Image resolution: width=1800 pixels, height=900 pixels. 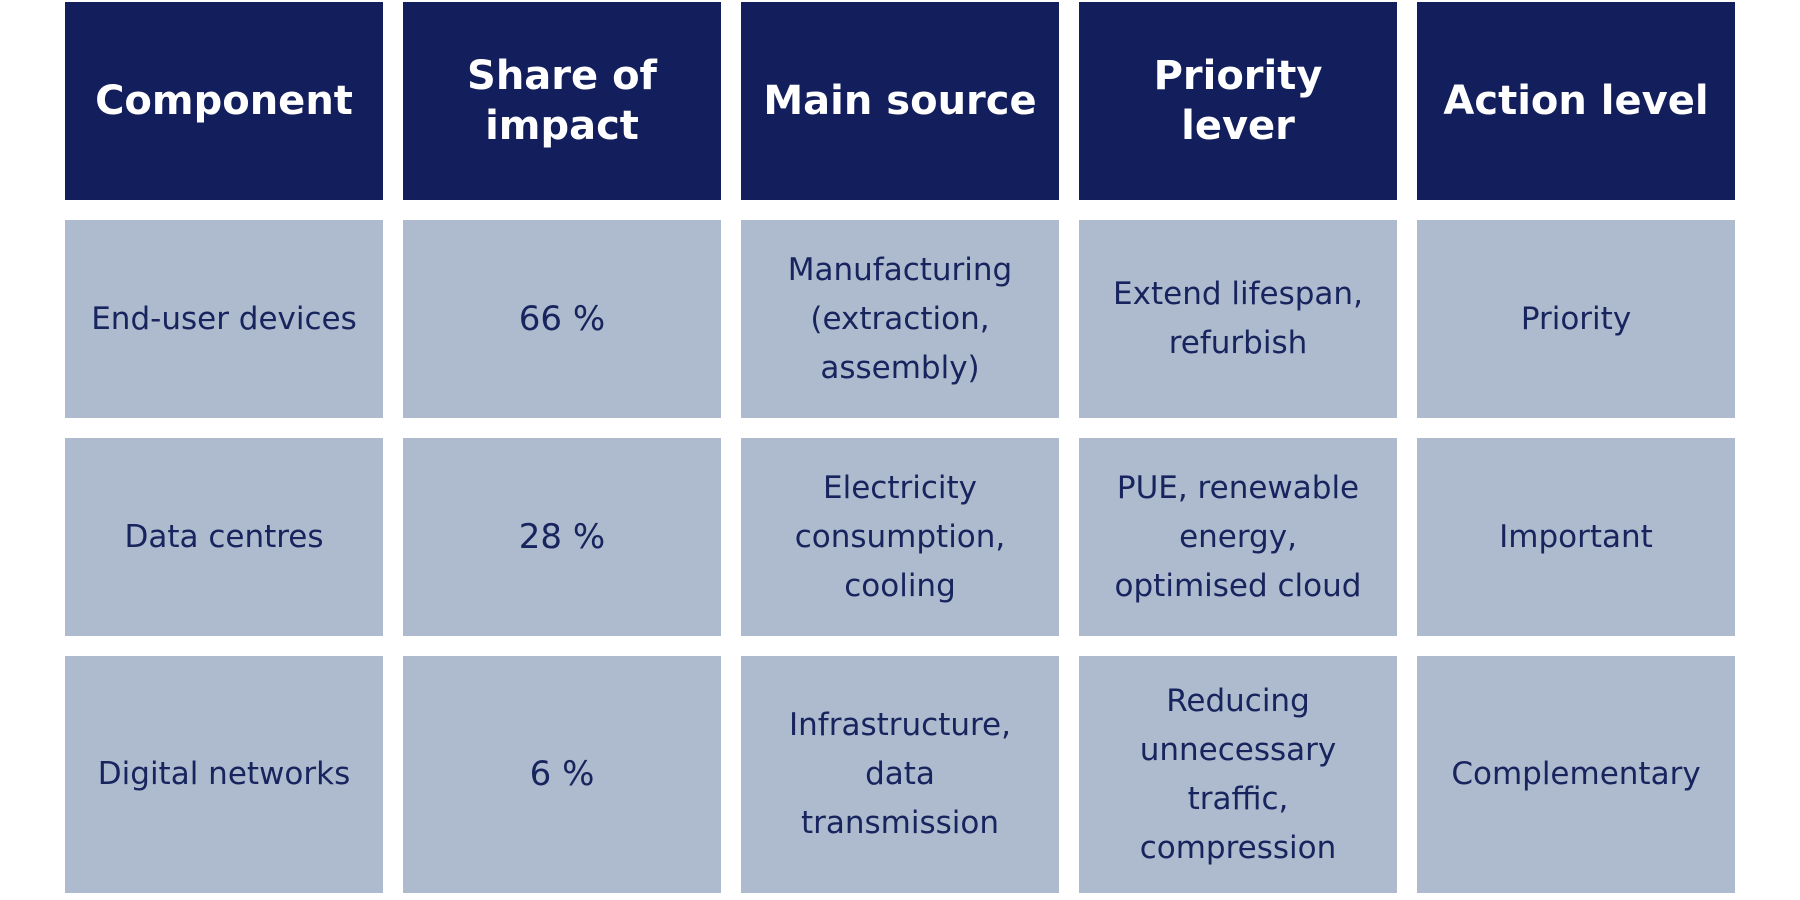 What do you see at coordinates (224, 774) in the screenshot?
I see `cell-component: Digital networks` at bounding box center [224, 774].